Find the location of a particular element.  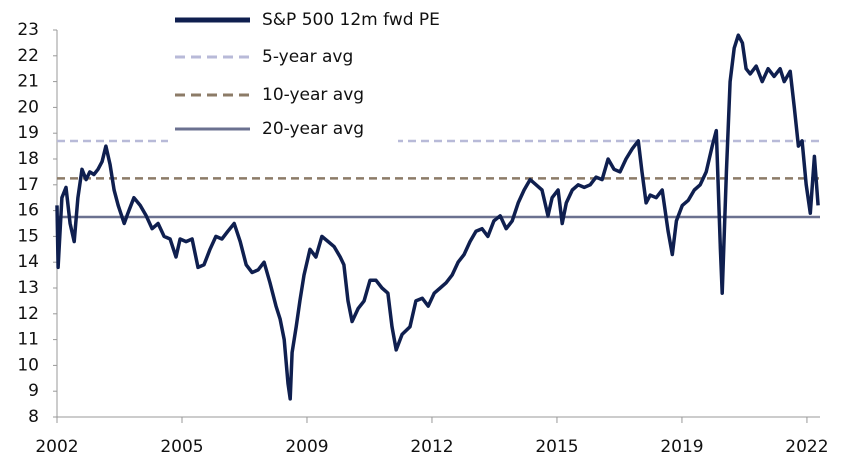

y-tick-label: 21 is located at coordinates (28, 82).